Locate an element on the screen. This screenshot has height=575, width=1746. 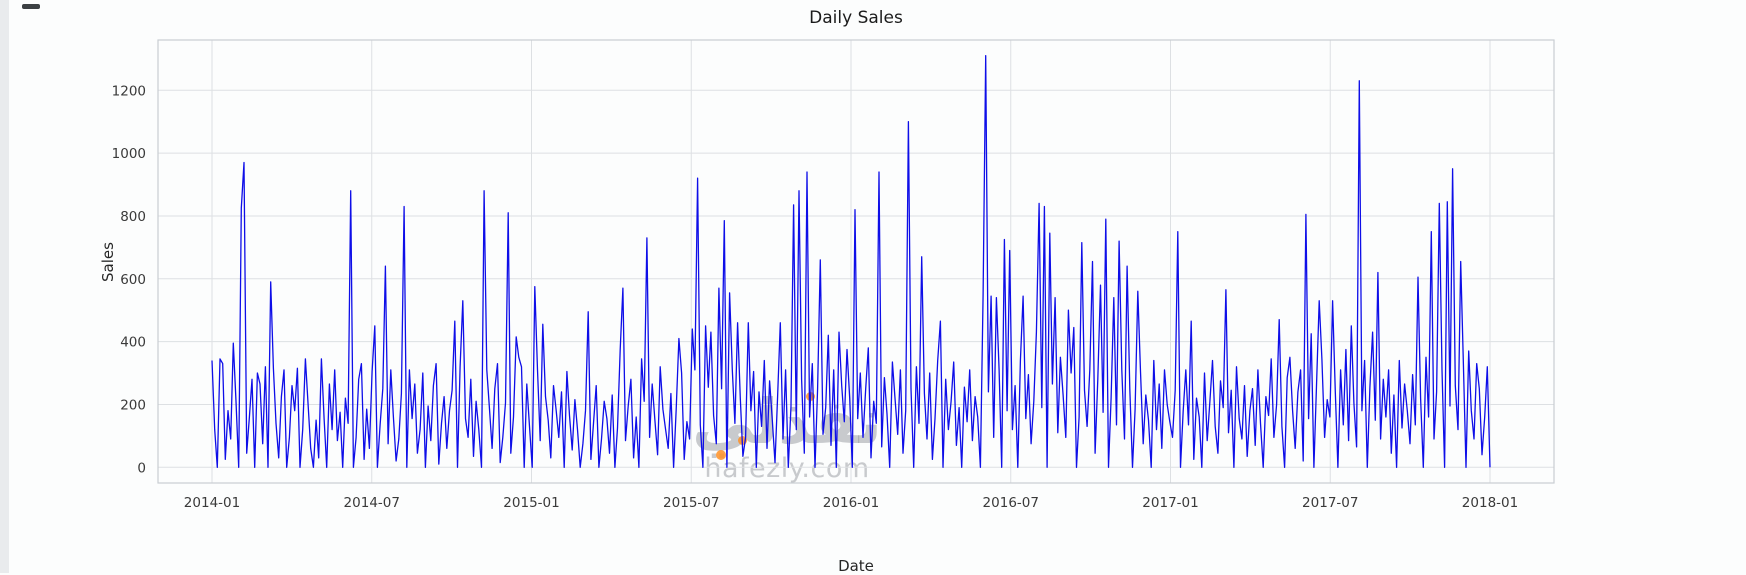
x-tick-label: 2018-01 is located at coordinates (1490, 503).